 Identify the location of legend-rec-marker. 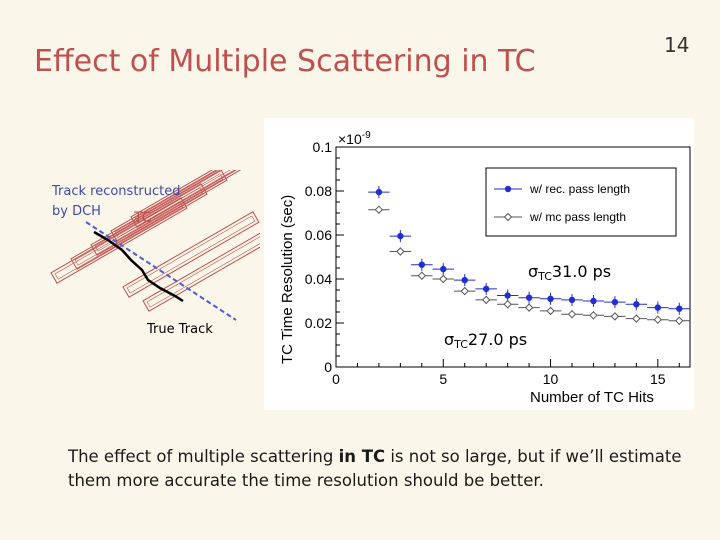
(508, 189).